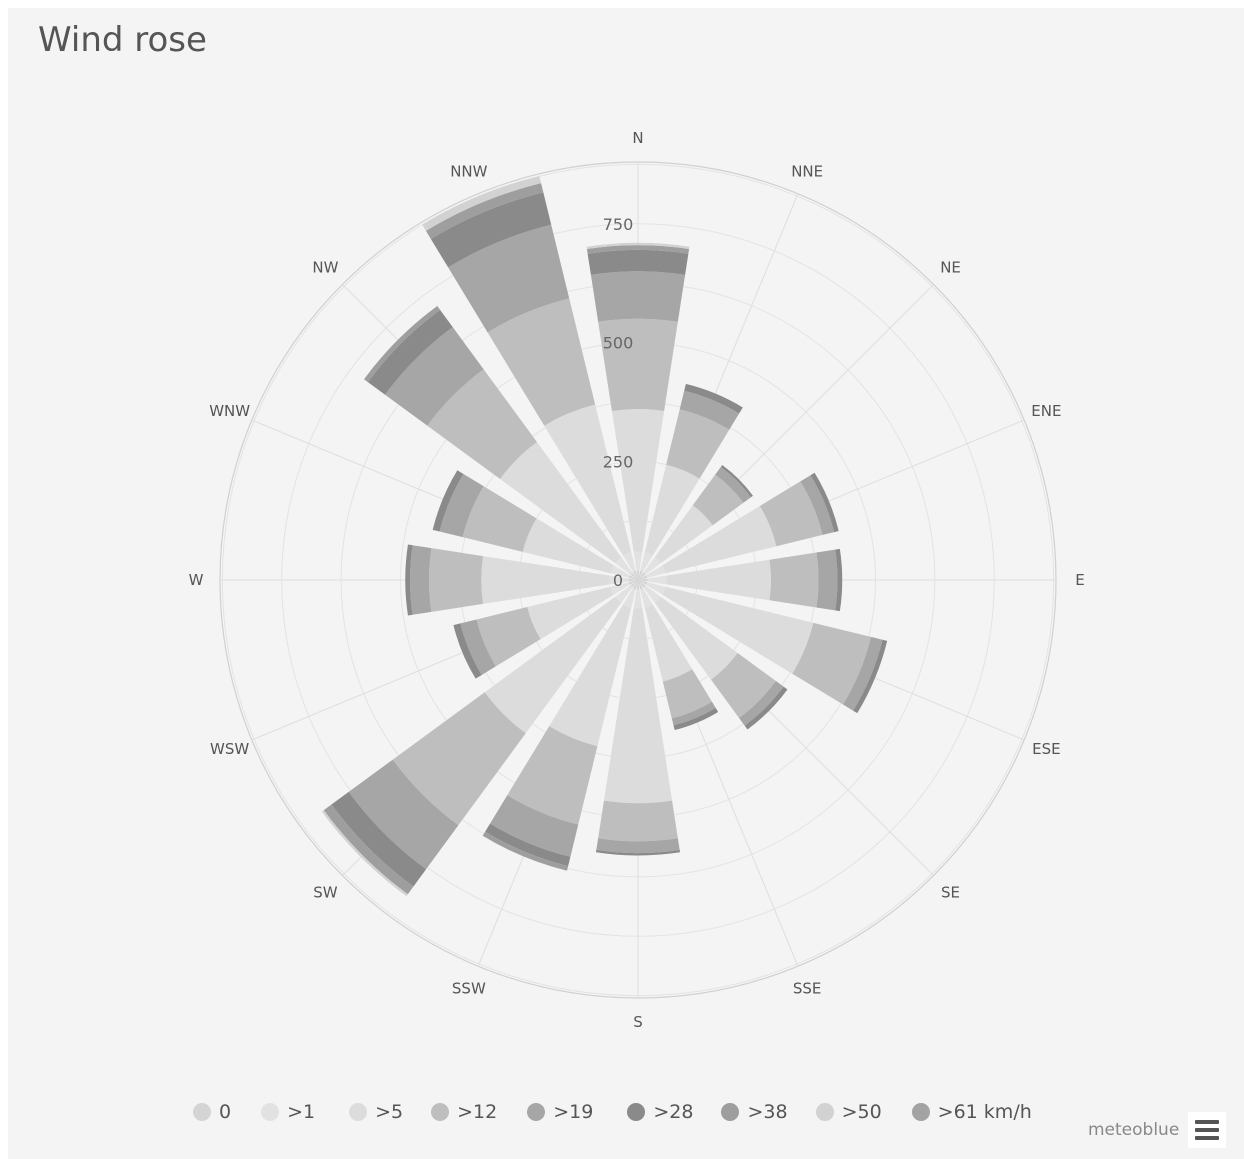 The height and width of the screenshot is (1159, 1244). What do you see at coordinates (618, 343) in the screenshot?
I see `radial-tick-label: 500` at bounding box center [618, 343].